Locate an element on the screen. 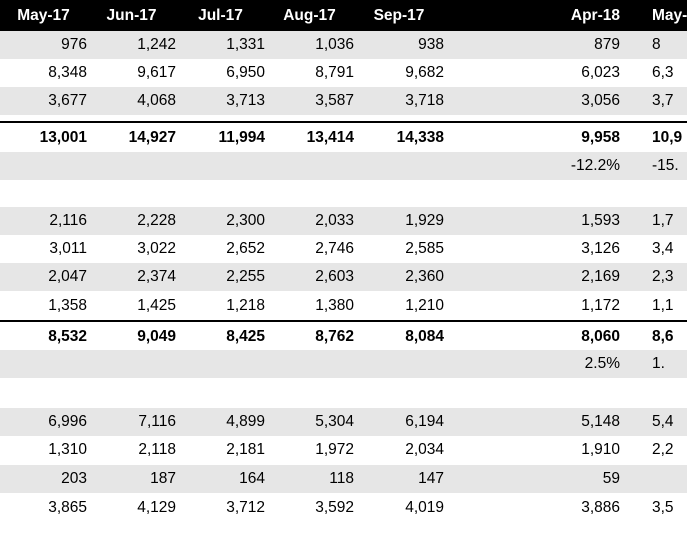 Image resolution: width=687 pixels, height=535 pixels. table-cell: 3,7 is located at coordinates (663, 100).